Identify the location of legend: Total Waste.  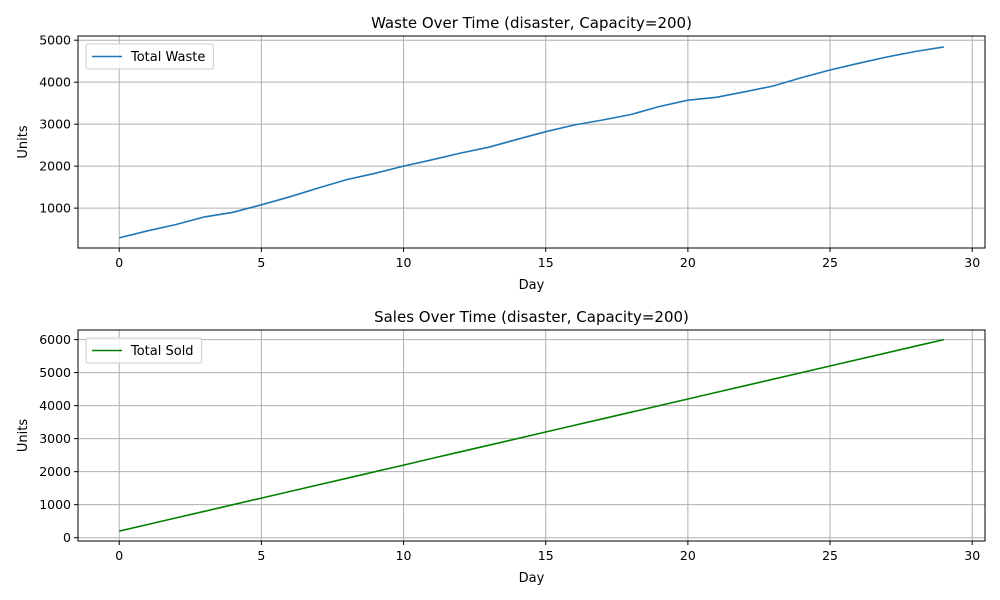
(149, 56).